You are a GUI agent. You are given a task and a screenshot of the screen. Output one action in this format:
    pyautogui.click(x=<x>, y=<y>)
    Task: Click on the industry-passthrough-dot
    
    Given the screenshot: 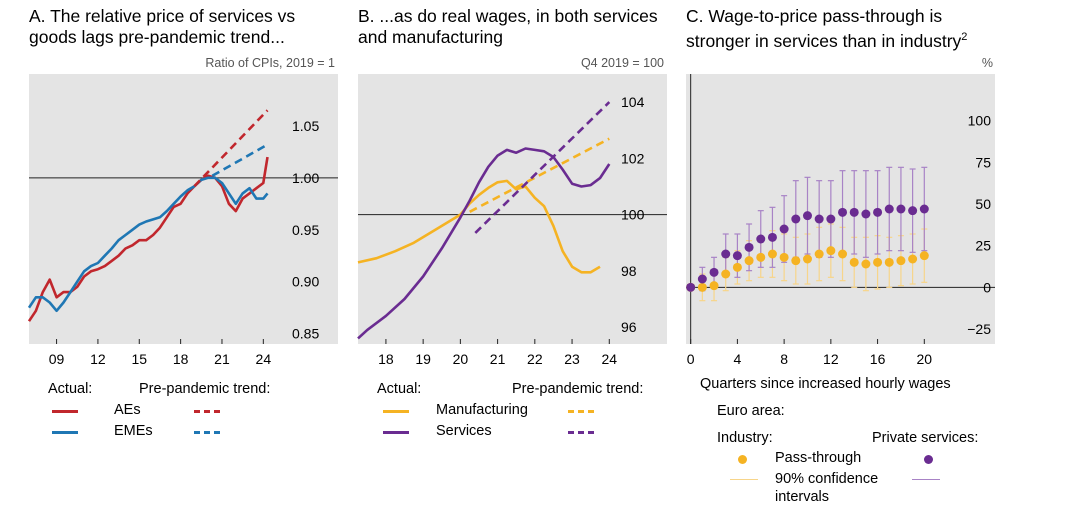 What is the action you would take?
    pyautogui.click(x=742, y=459)
    